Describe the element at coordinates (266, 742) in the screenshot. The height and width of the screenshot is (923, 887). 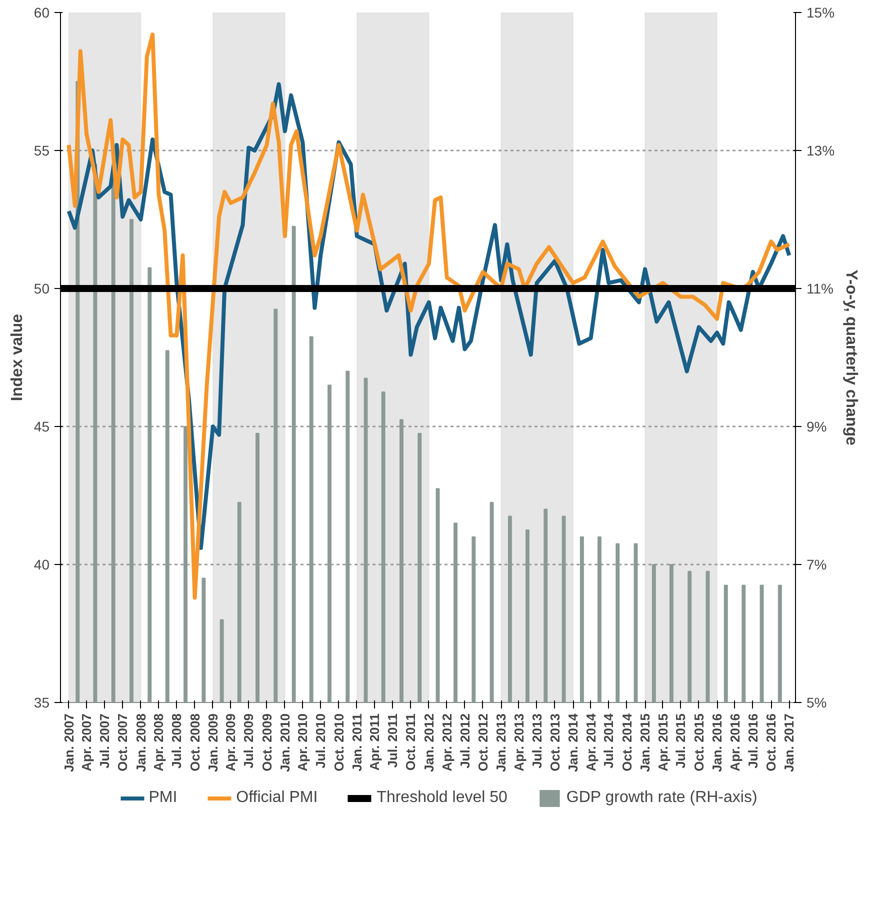
I see `x-tick-label: Oct. 2009` at that location.